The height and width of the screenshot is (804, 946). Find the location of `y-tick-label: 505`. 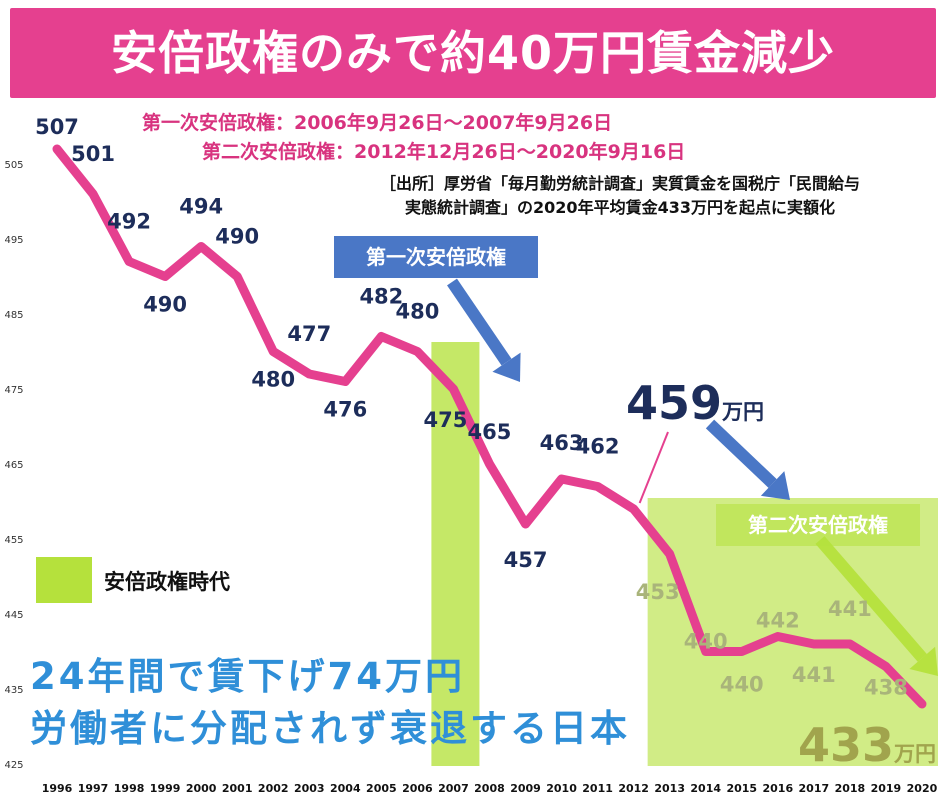

y-tick-label: 505 is located at coordinates (13, 165).